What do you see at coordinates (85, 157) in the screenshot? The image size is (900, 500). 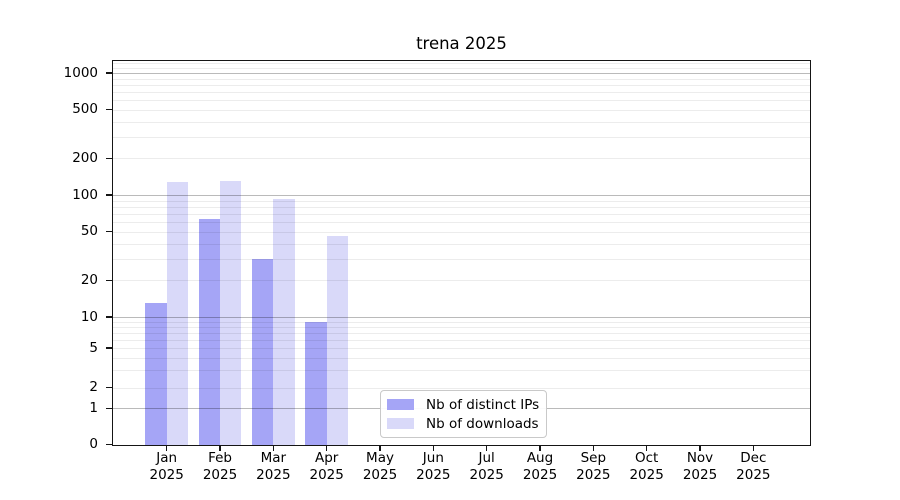 I see `y-tick-label: 200` at bounding box center [85, 157].